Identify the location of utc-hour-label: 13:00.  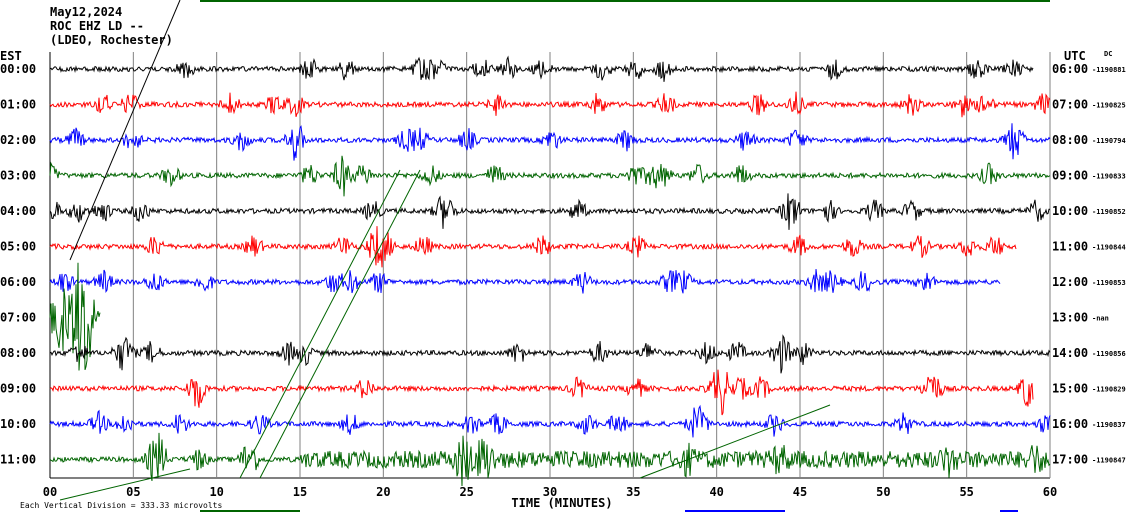
(1070, 318).